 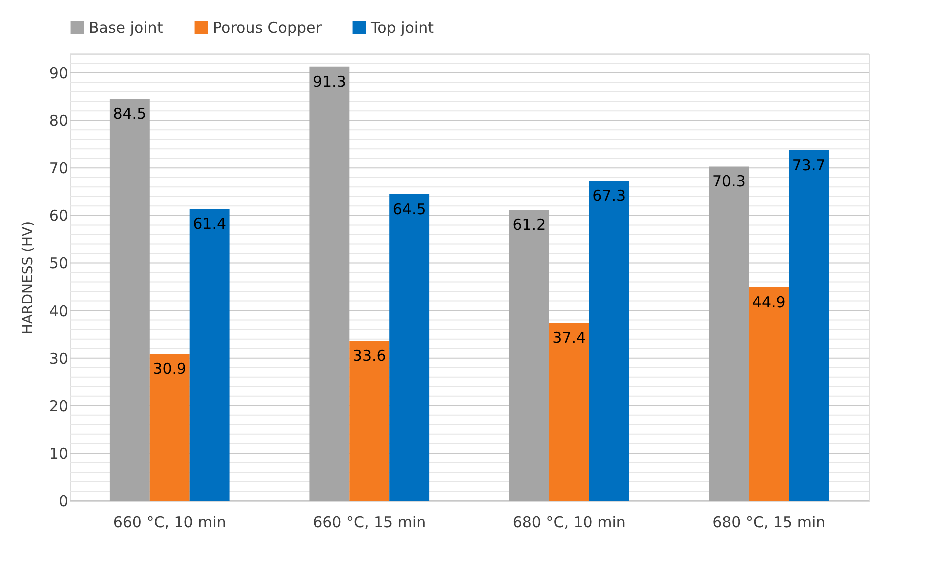 I want to click on x-tick-label: 680 °C, 10 min, so click(x=569, y=523).